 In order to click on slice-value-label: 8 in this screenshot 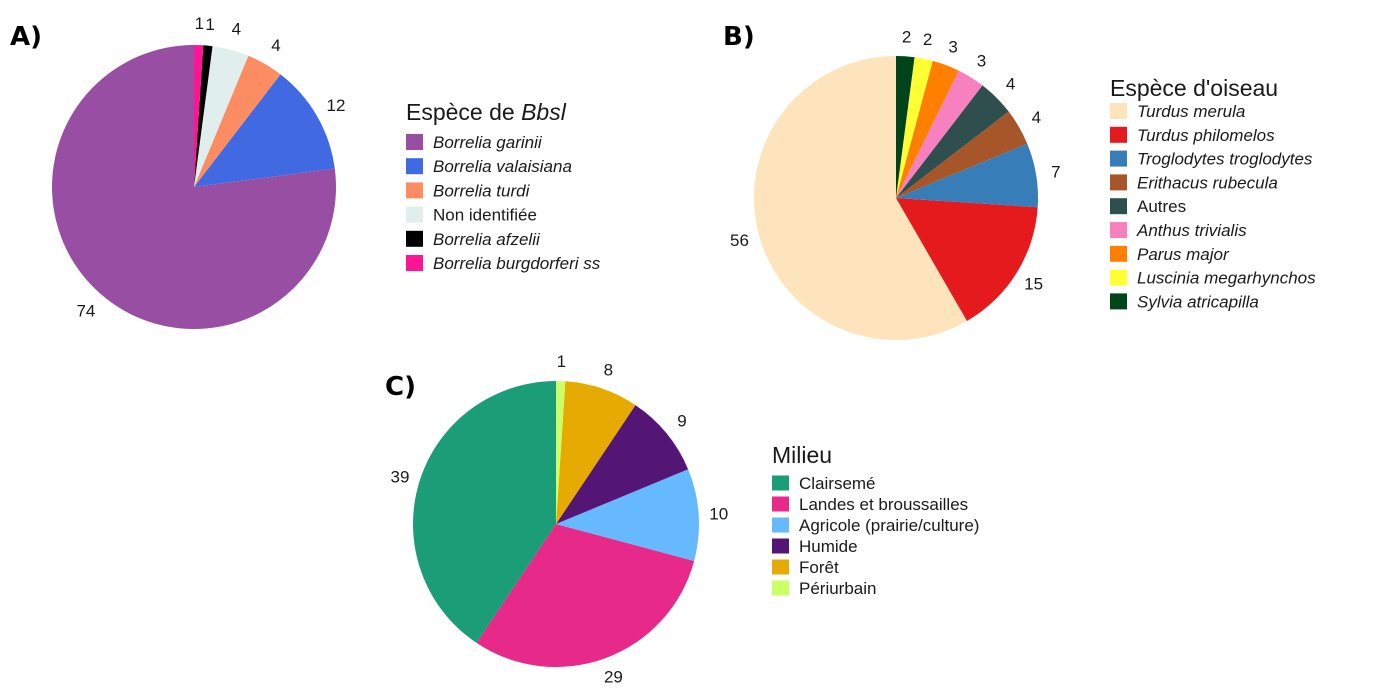, I will do `click(608, 370)`.